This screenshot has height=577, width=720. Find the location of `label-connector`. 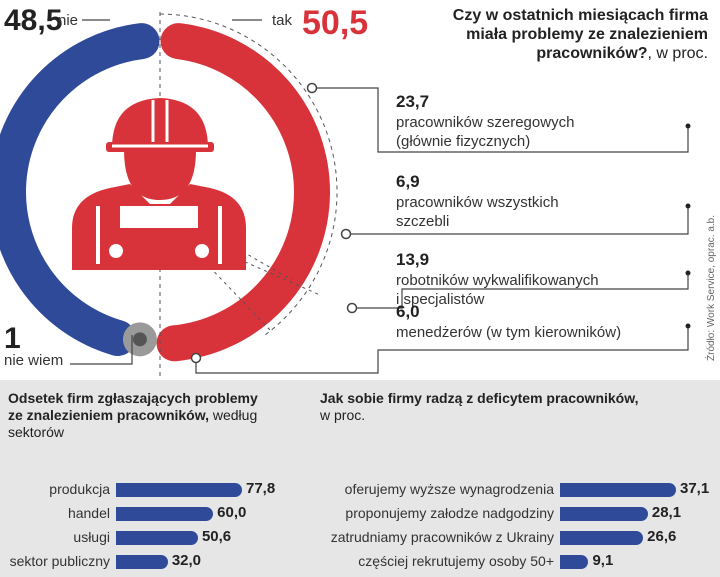

label-connector is located at coordinates (101, 350).